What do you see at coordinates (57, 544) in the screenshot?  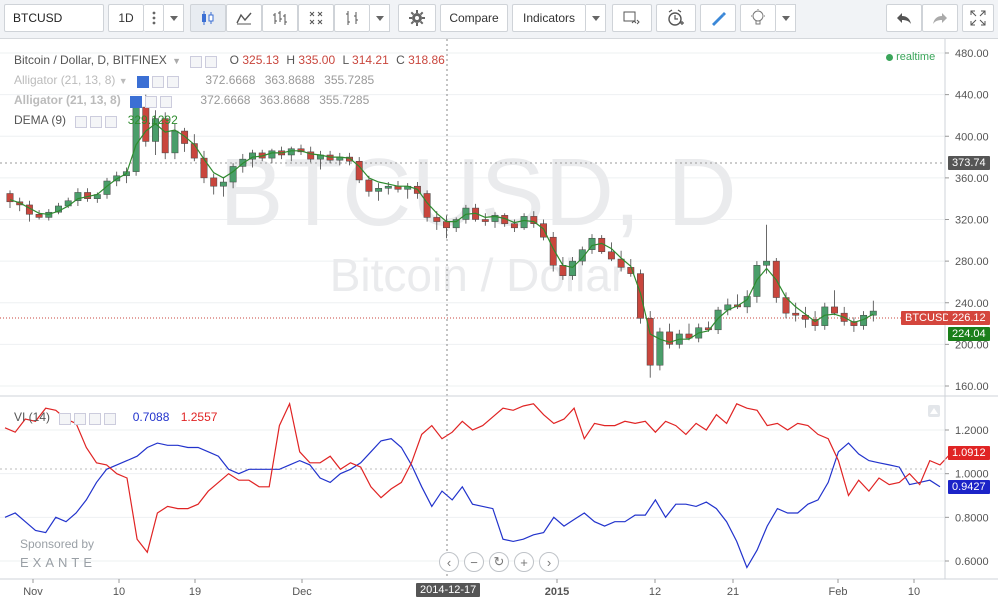 I see `sponsored-text: Sponsored by` at bounding box center [57, 544].